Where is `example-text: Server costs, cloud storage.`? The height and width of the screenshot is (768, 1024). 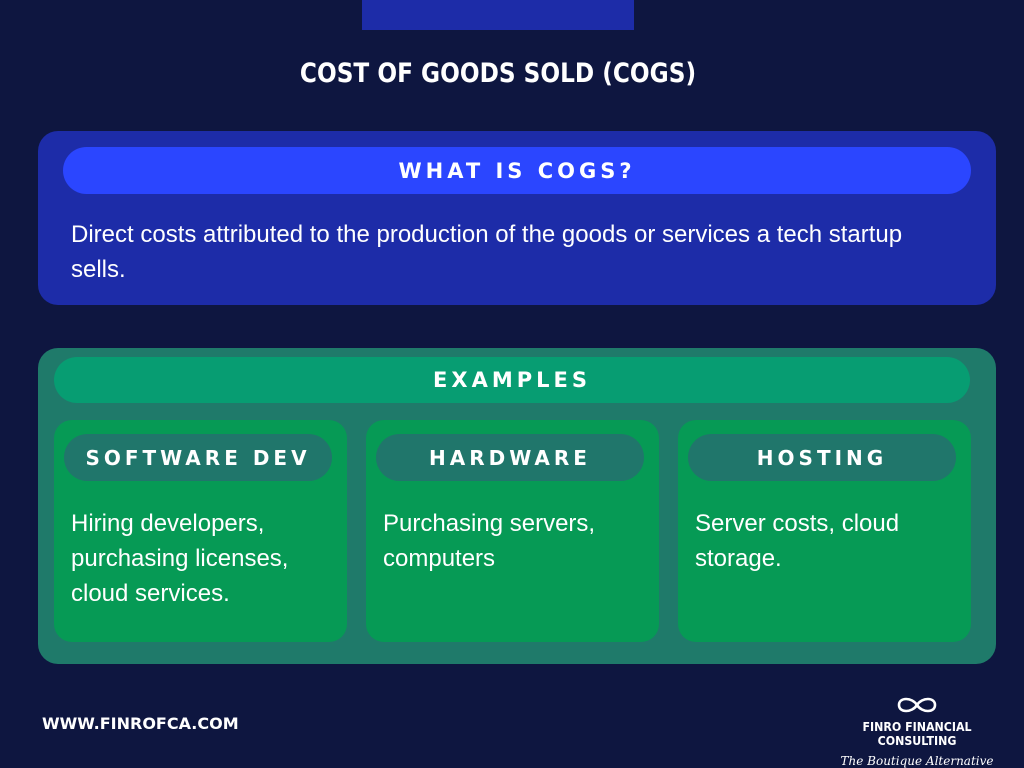
example-text: Server costs, cloud storage. is located at coordinates (797, 541).